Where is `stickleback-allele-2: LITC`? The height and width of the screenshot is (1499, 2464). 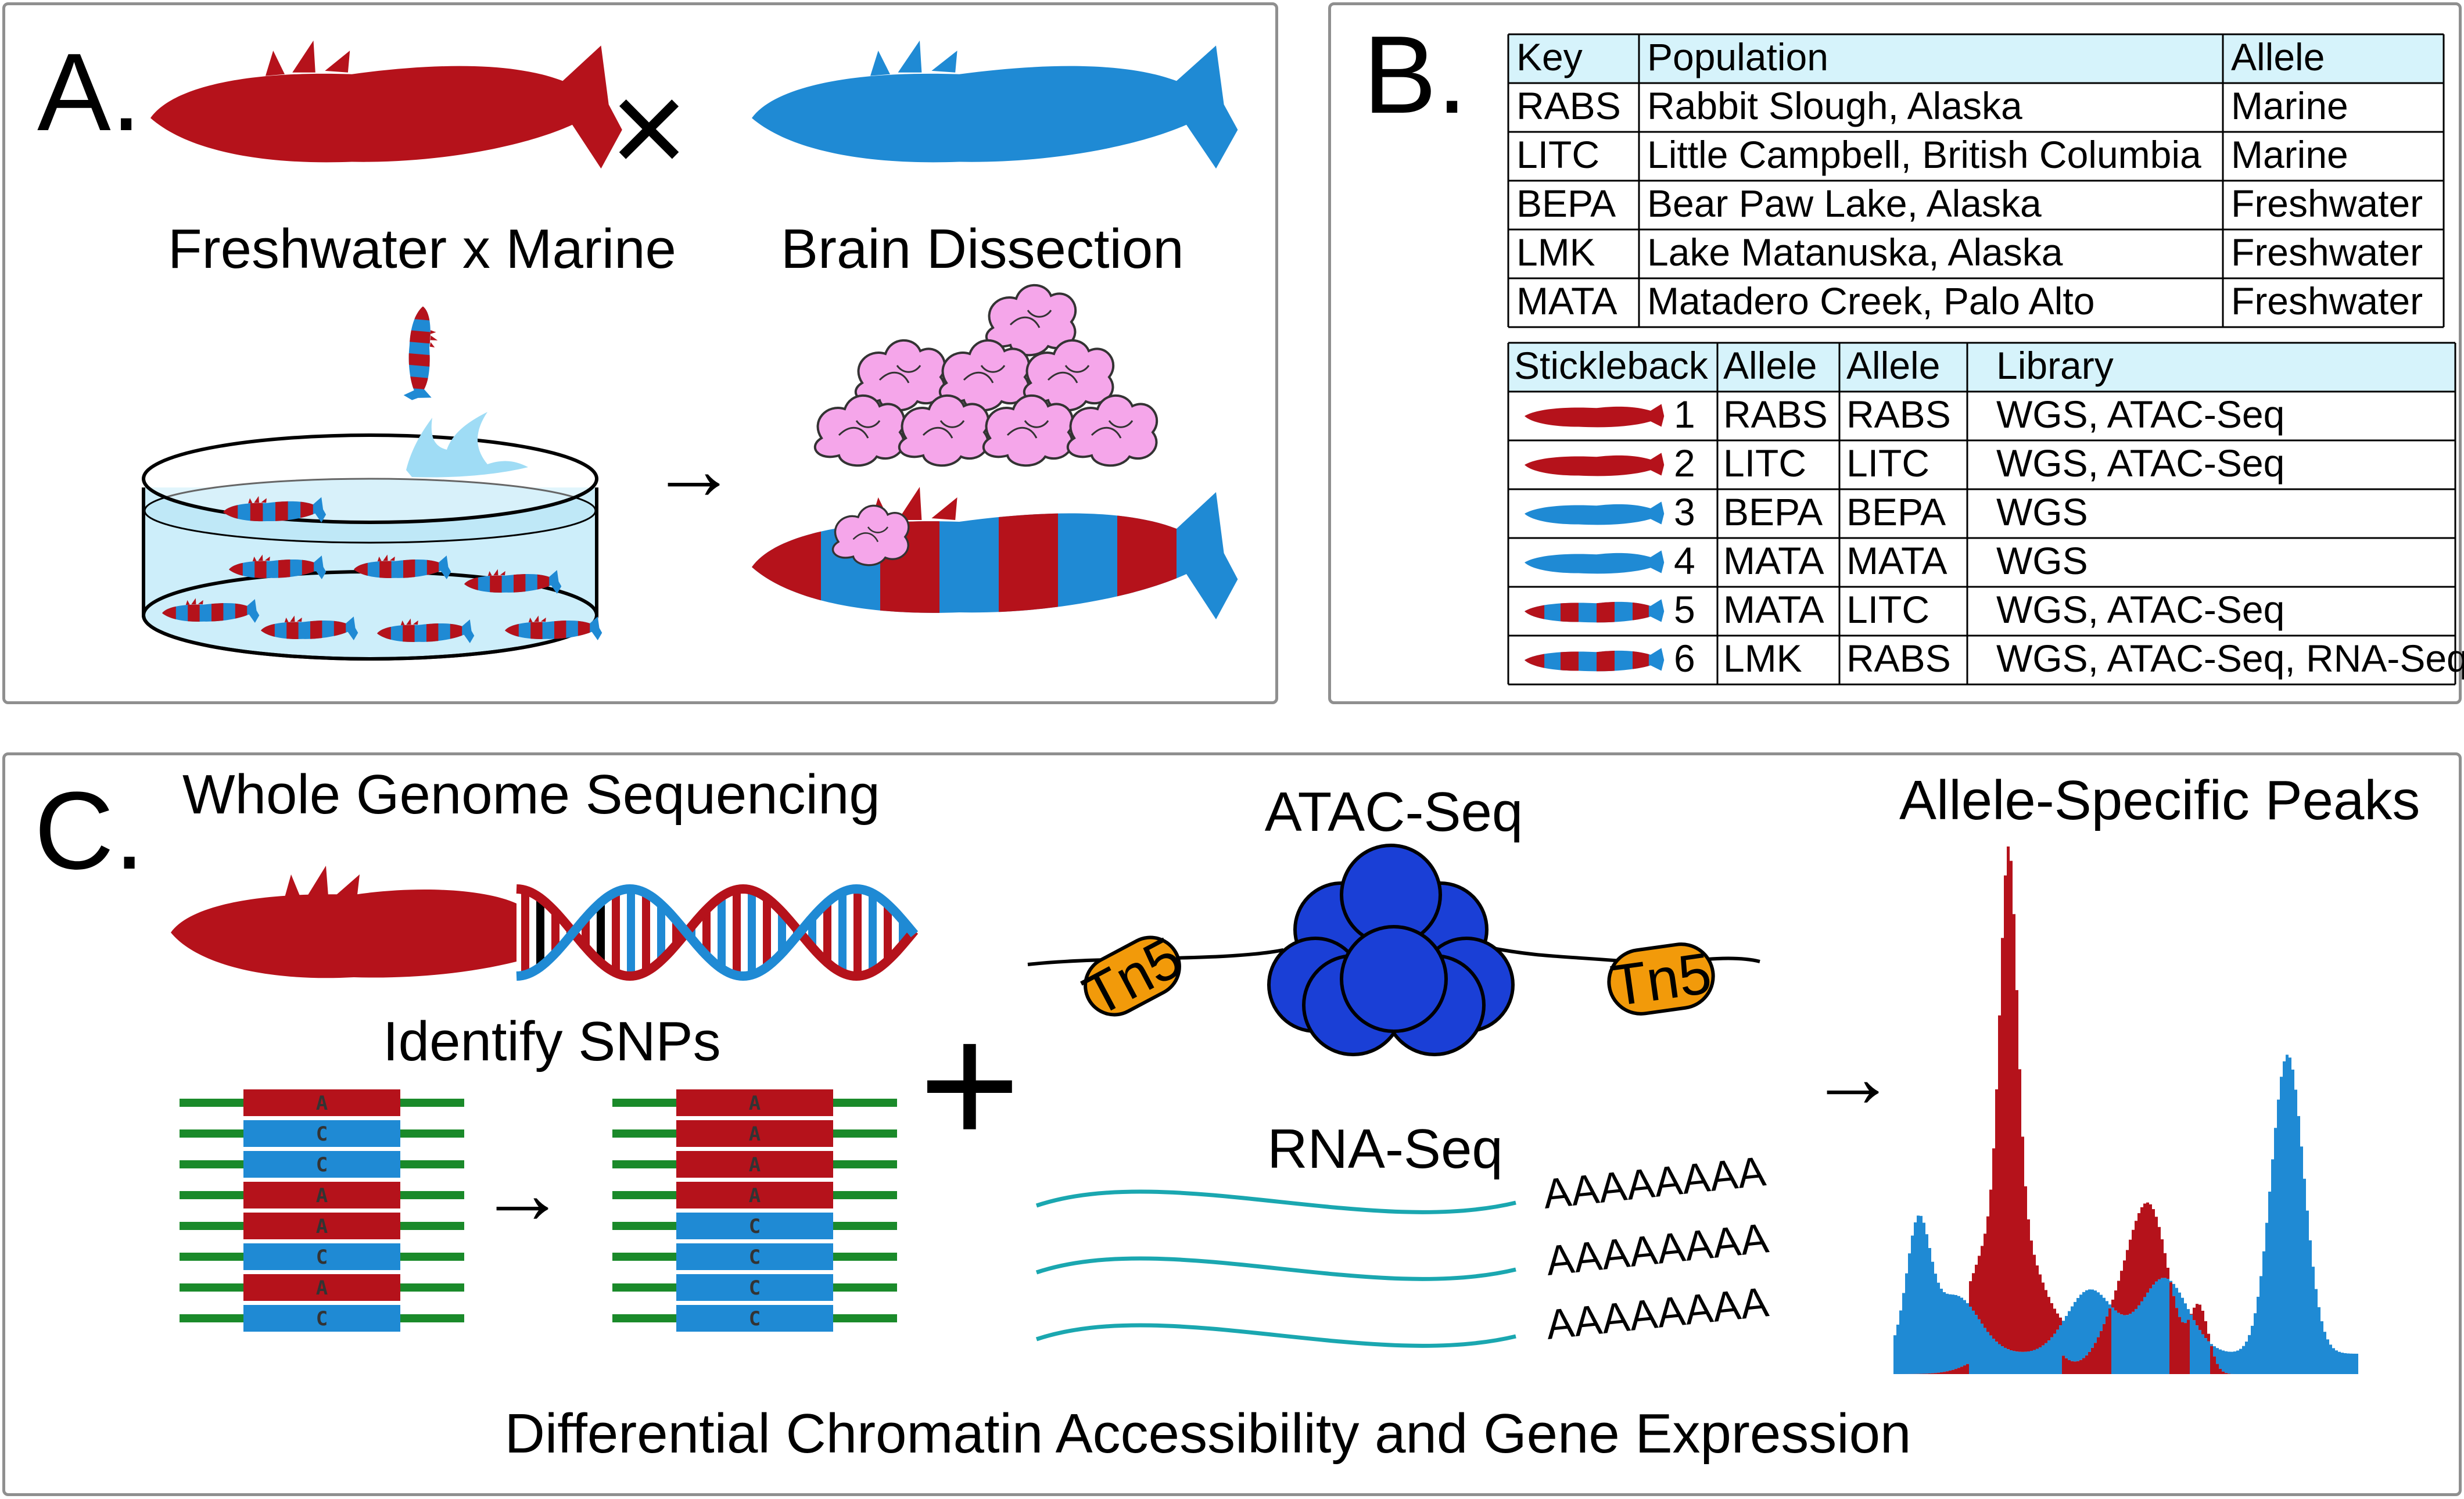 stickleback-allele-2: LITC is located at coordinates (1888, 609).